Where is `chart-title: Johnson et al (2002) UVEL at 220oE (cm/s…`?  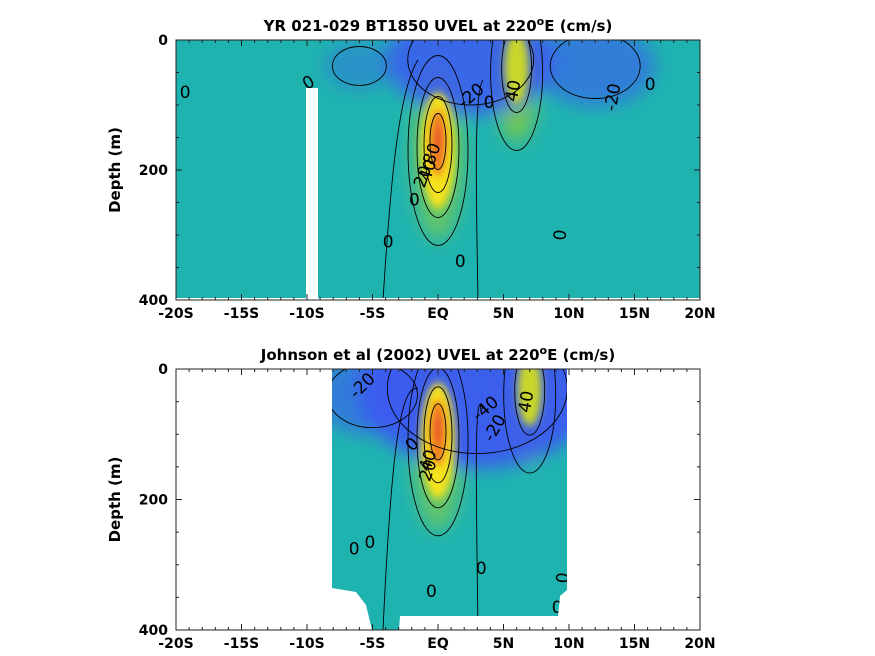 chart-title: Johnson et al (2002) UVEL at 220oE (cm/s… is located at coordinates (437, 354).